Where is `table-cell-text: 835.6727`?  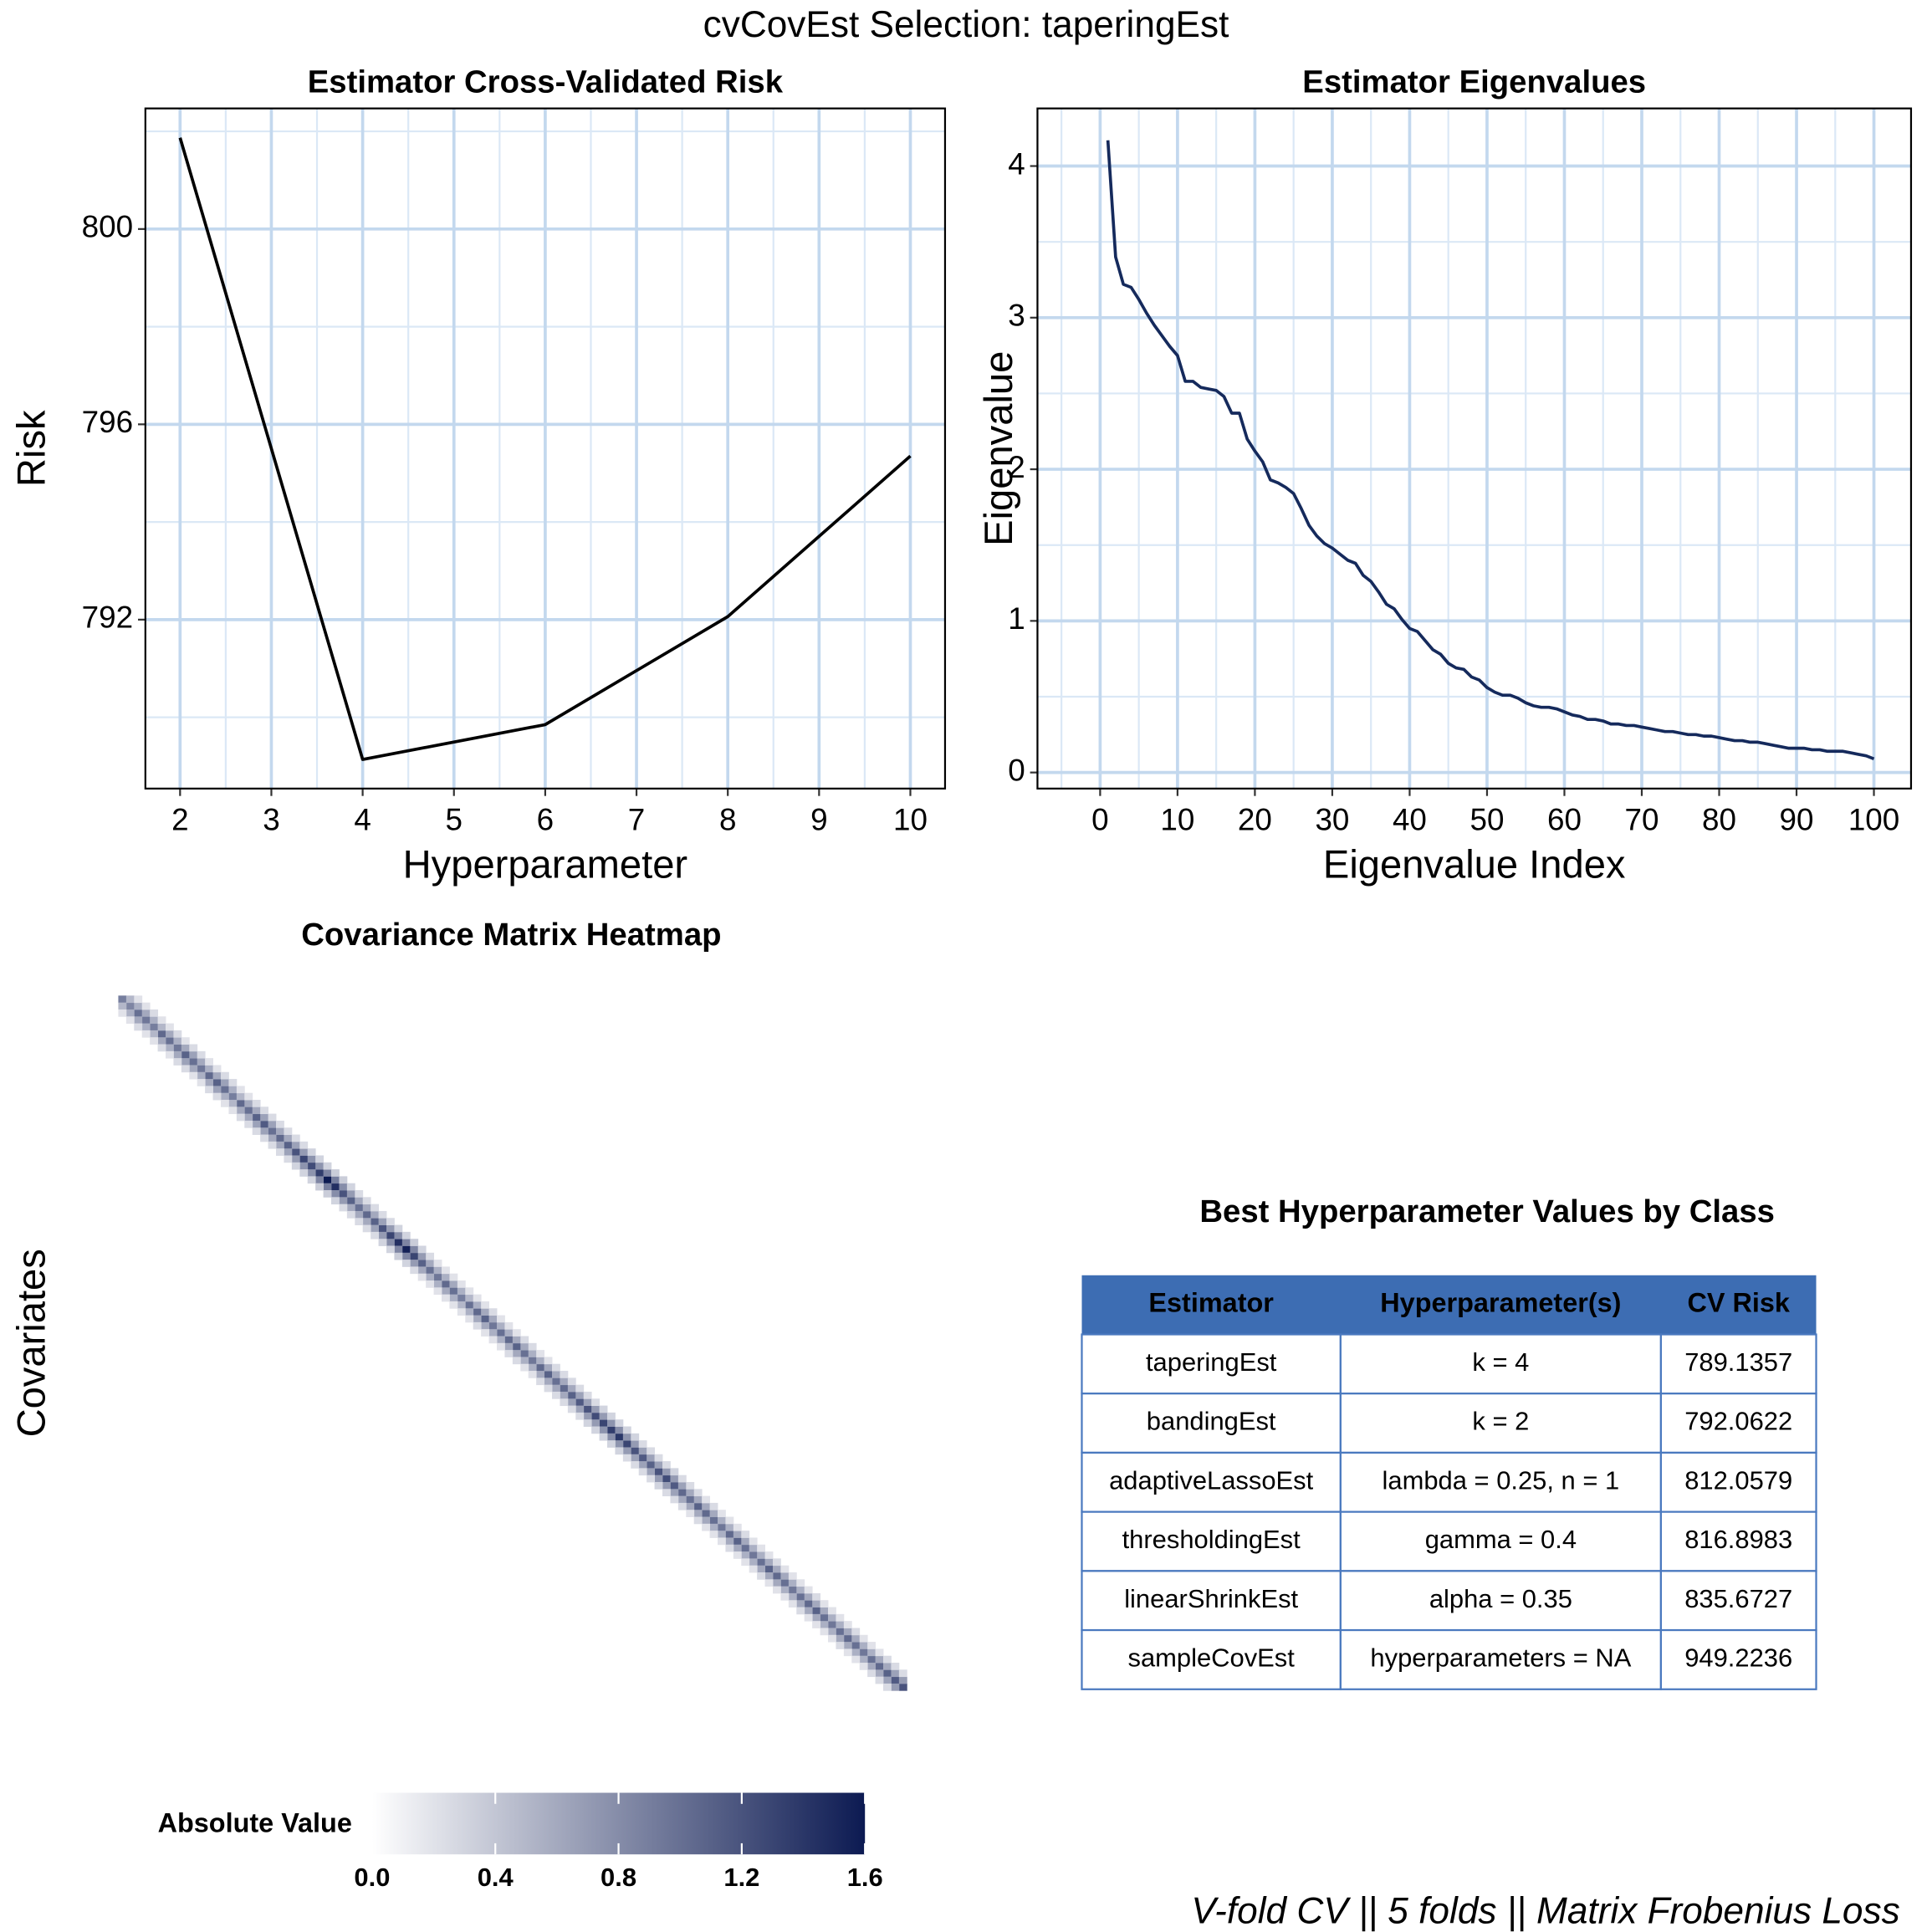
table-cell-text: 835.6727 is located at coordinates (1738, 1598).